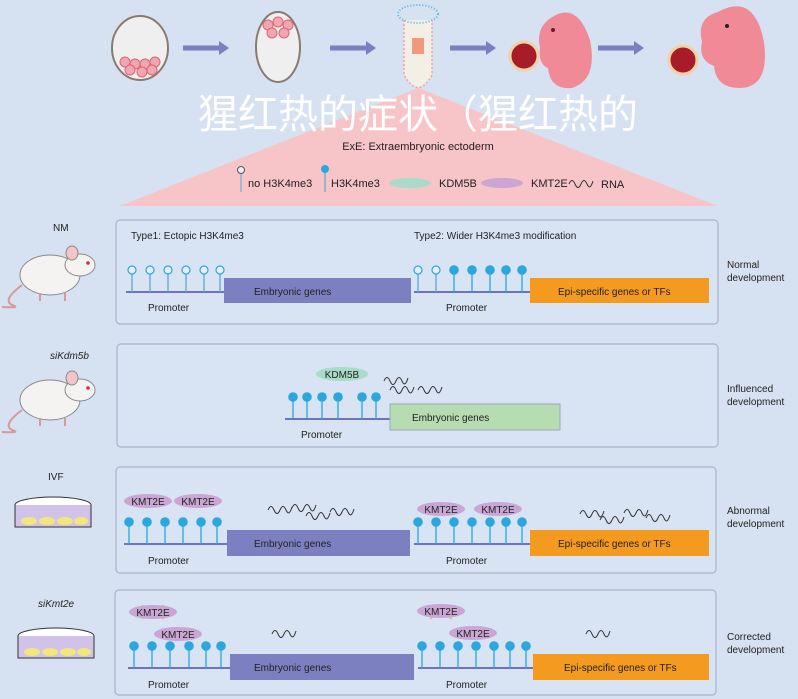  I want to click on embryo-late-icon, so click(716, 47).